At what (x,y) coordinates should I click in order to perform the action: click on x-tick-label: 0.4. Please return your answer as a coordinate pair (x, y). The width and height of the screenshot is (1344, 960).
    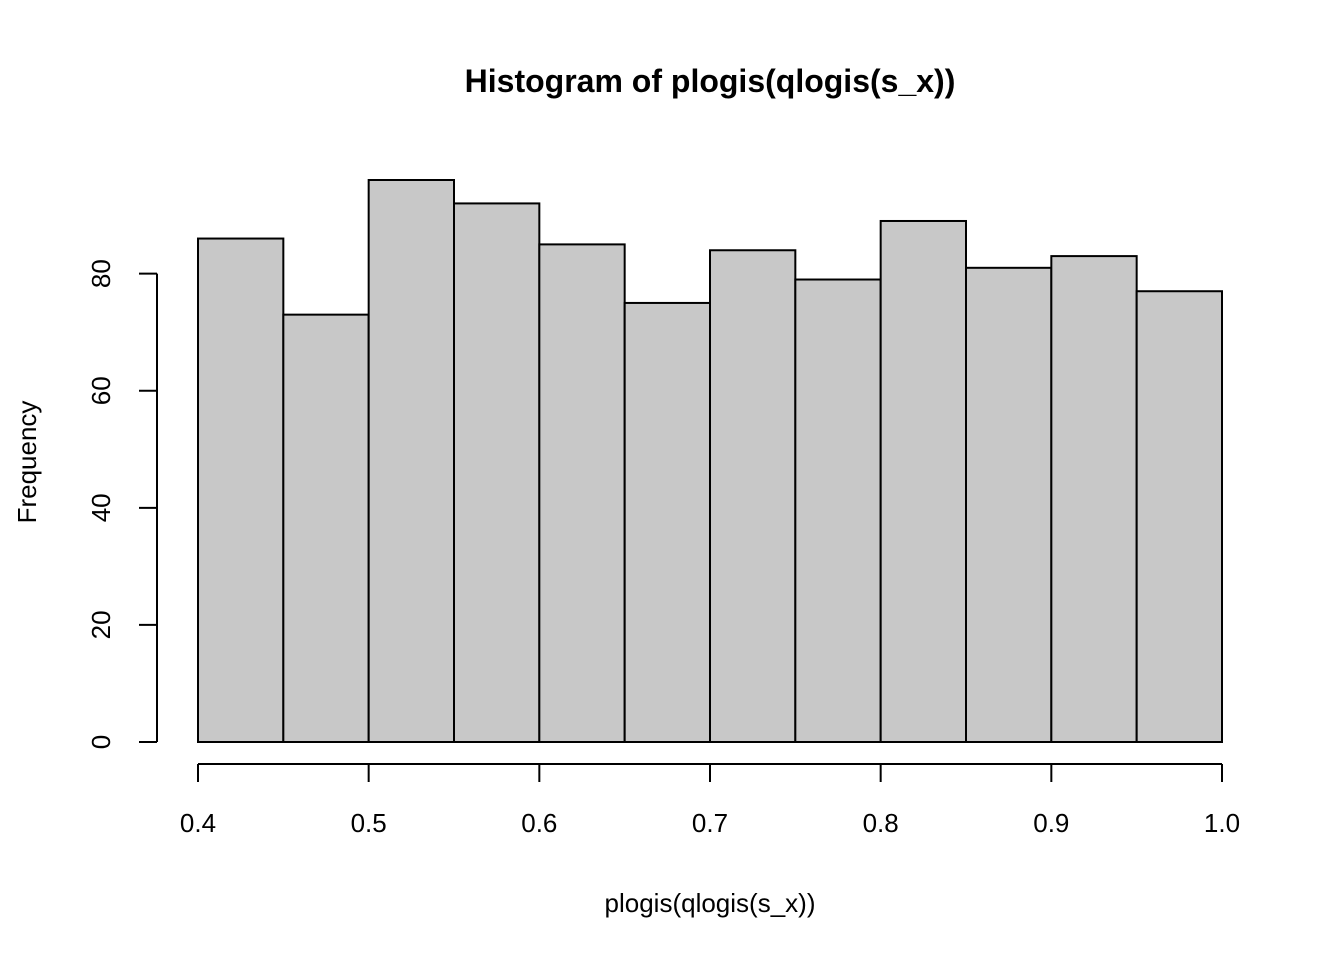
    Looking at the image, I should click on (198, 823).